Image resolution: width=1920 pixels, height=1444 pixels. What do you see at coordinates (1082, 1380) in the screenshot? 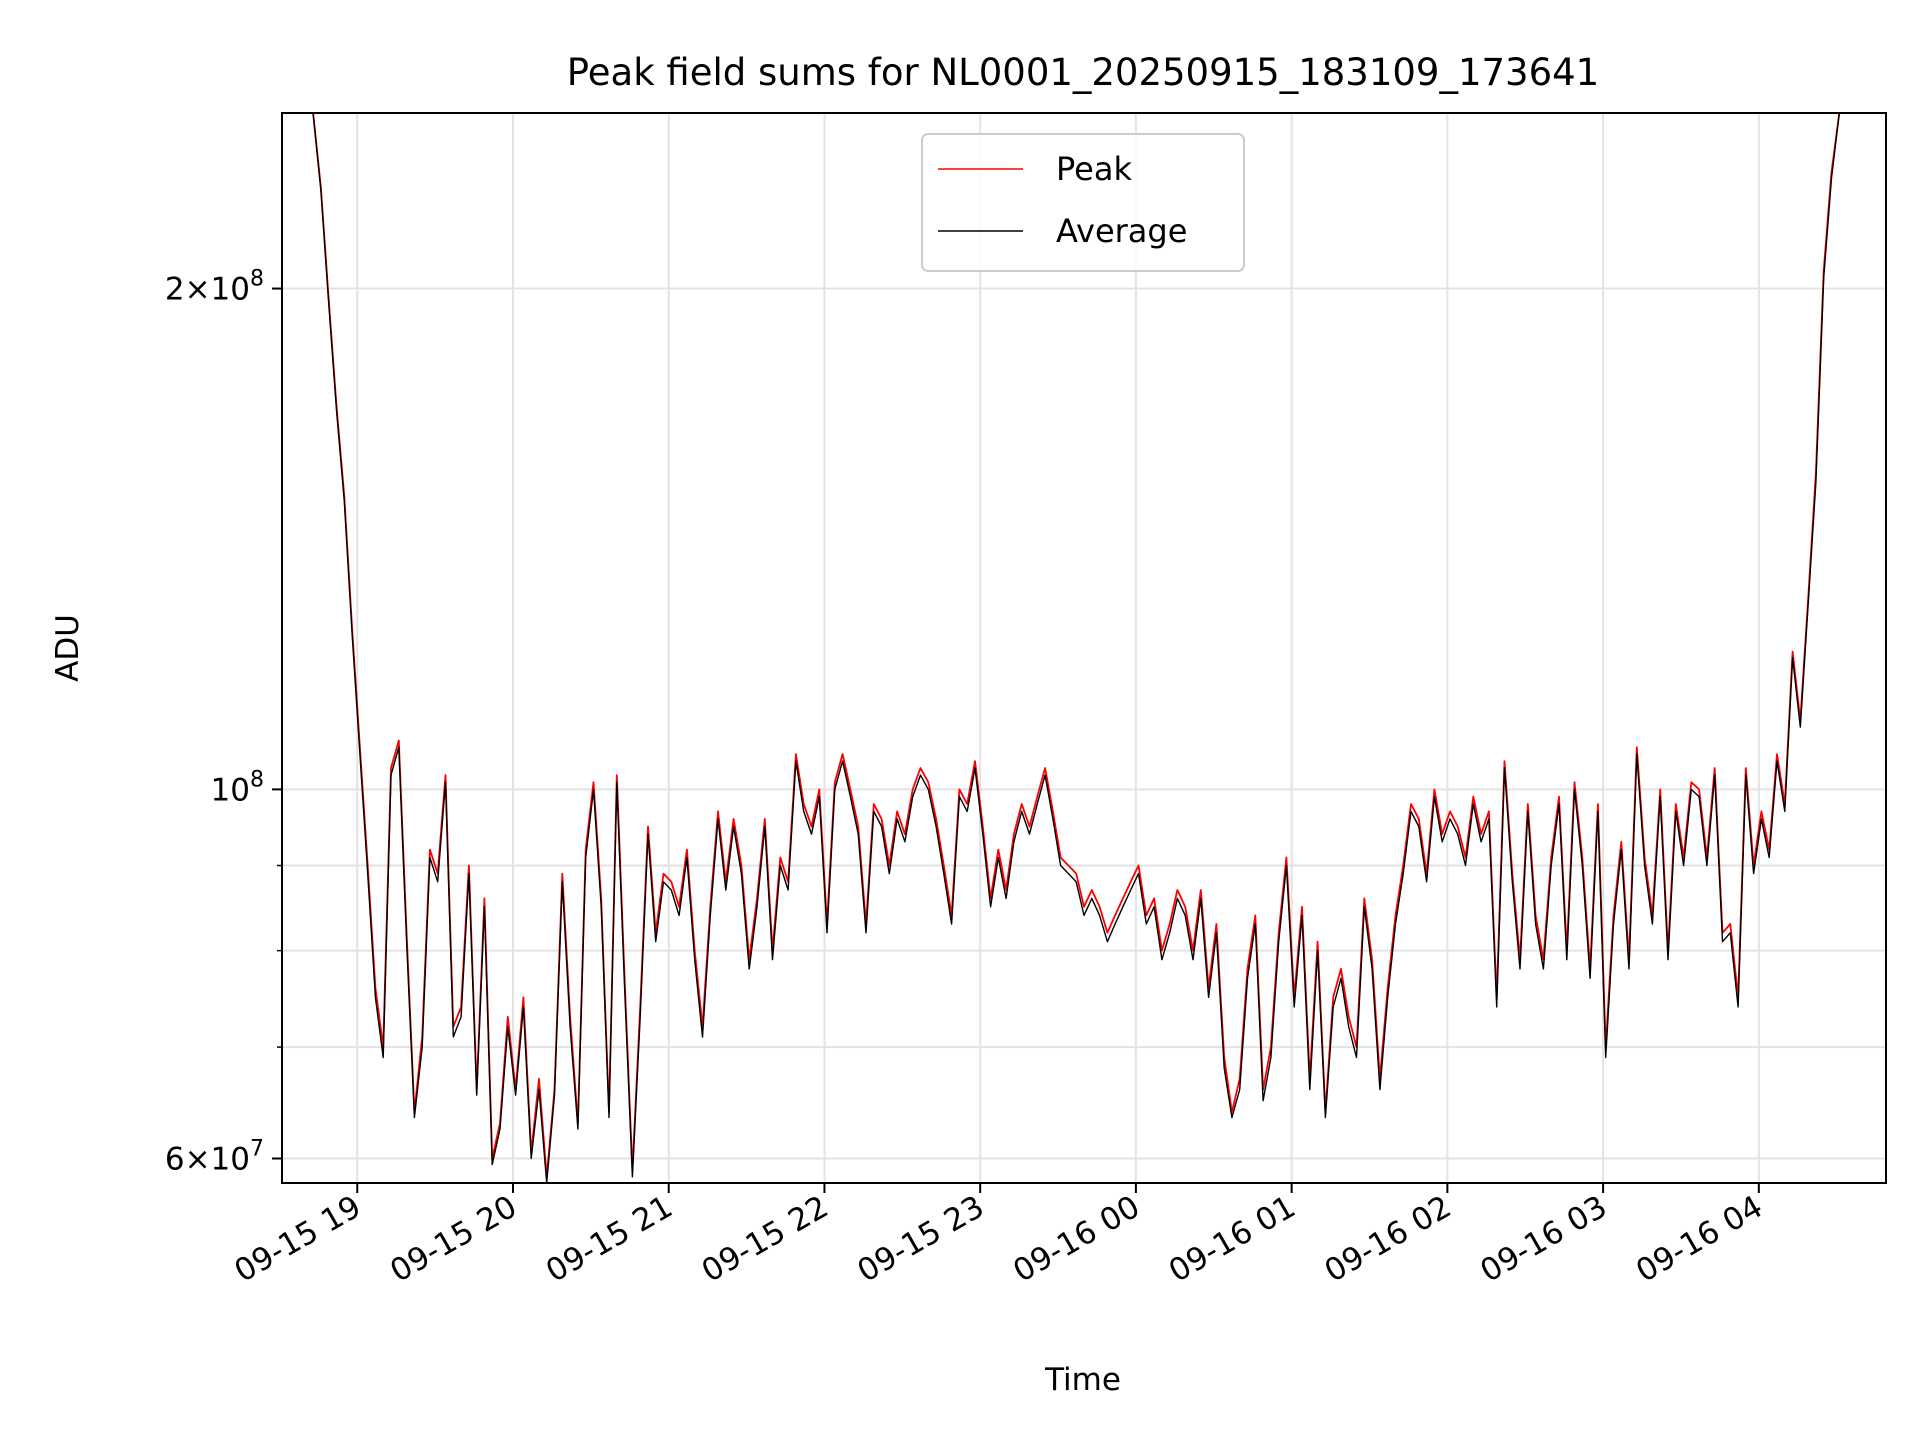
I see `x-axis-label: Time` at bounding box center [1082, 1380].